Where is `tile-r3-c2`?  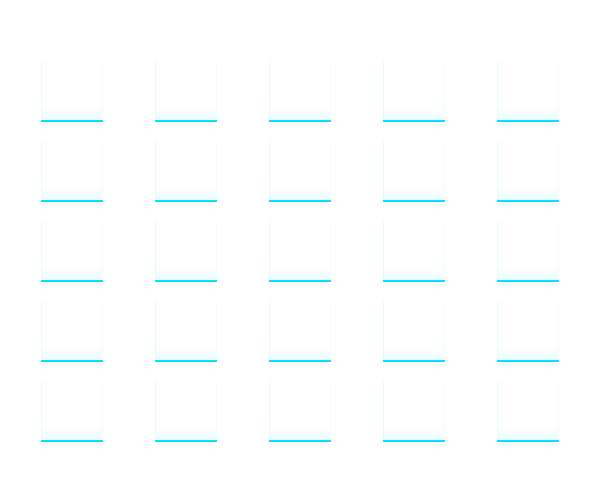 tile-r3-c2 is located at coordinates (186, 251).